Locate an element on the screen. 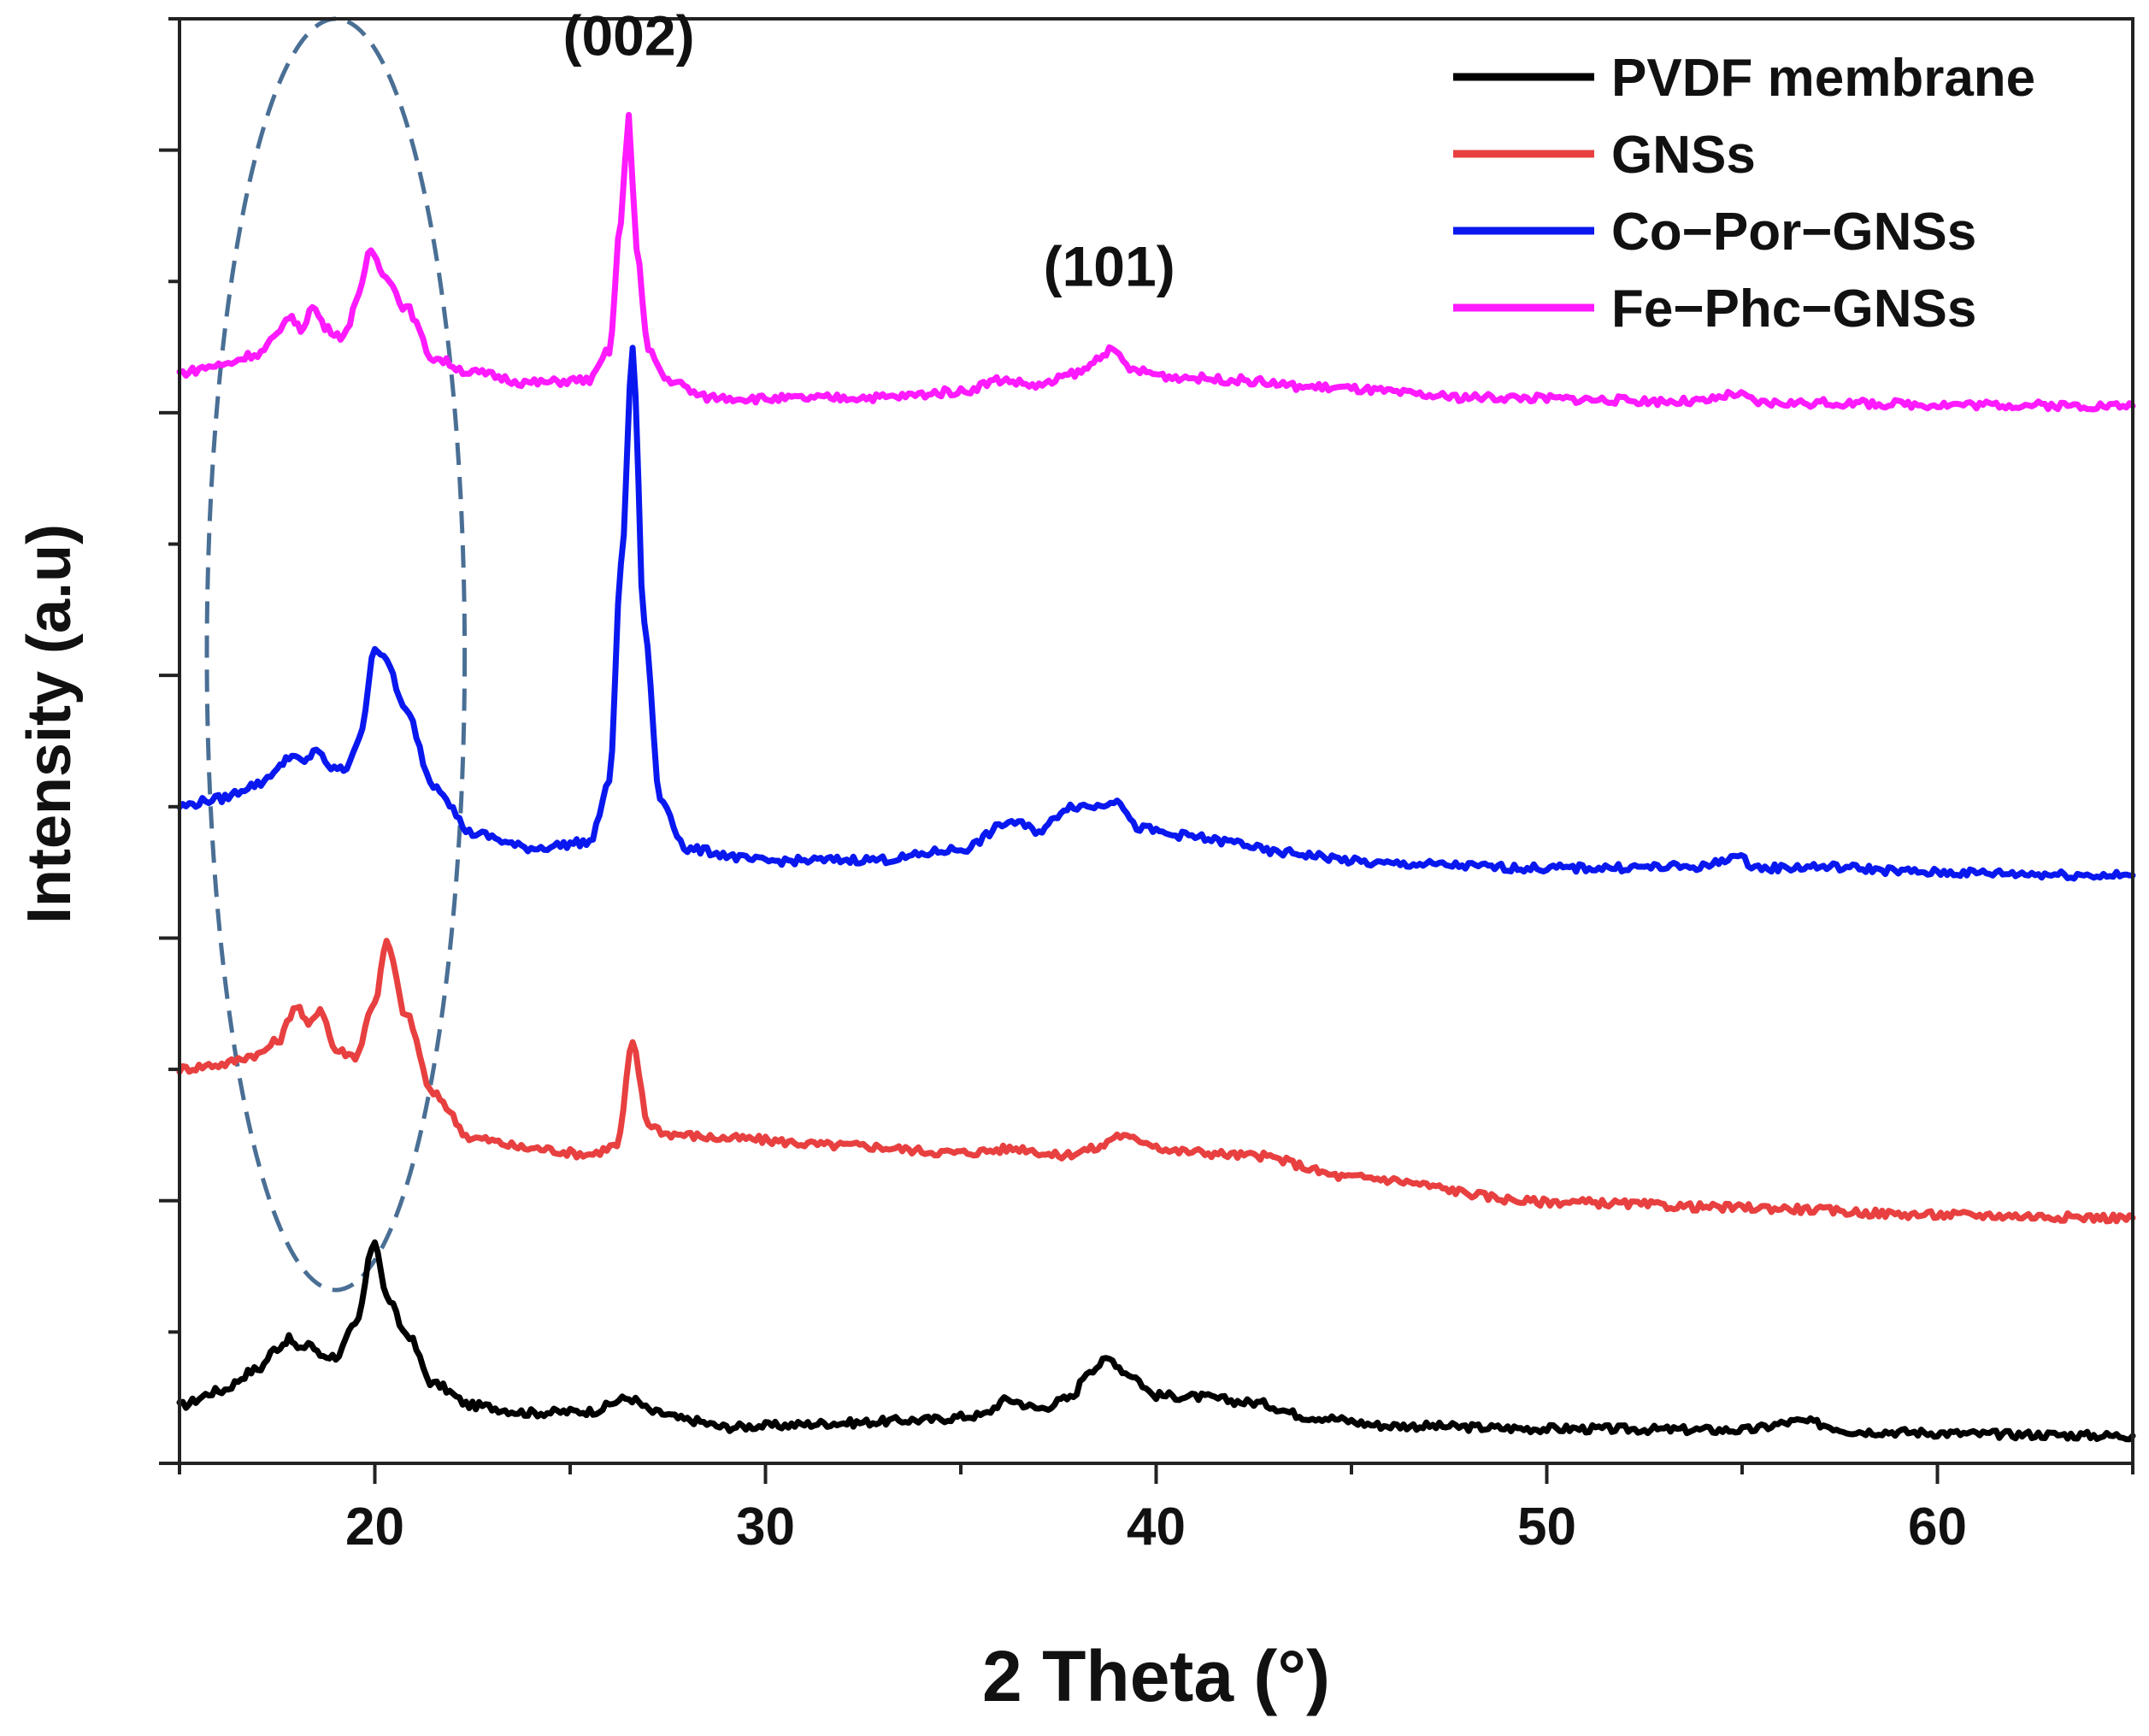 The height and width of the screenshot is (1736, 2149). y-axis-title: Intensity (a.u) is located at coordinates (50, 724).